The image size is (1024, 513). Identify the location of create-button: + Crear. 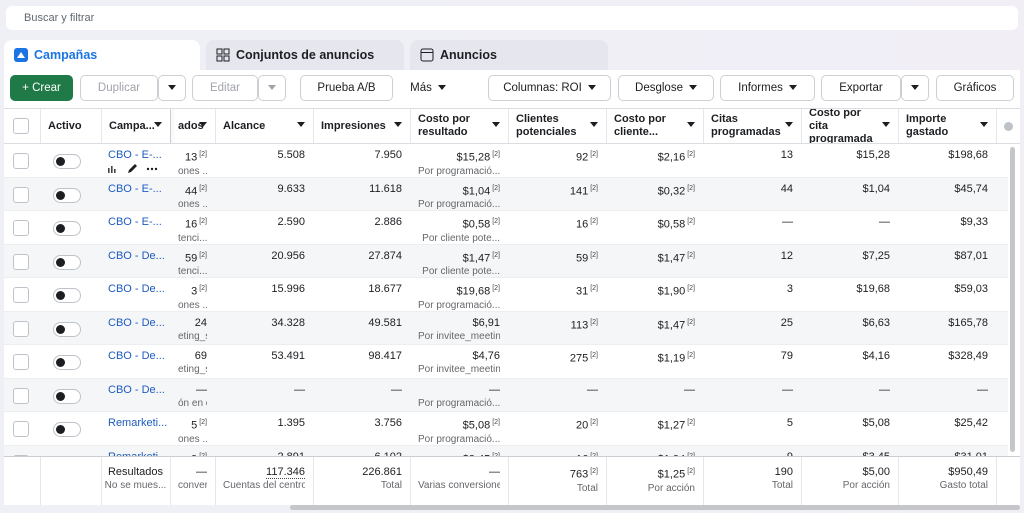
(41, 88).